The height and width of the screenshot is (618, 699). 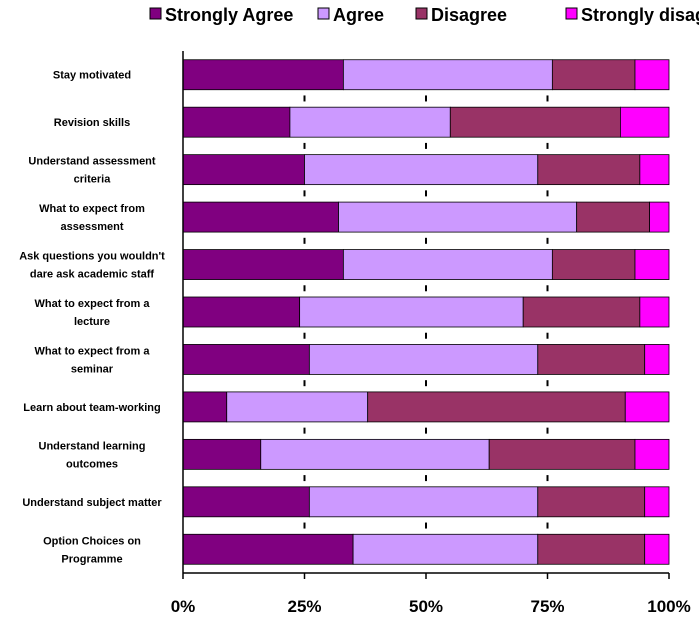 I want to click on bar-disagree-option-choices-on-programme, so click(x=591, y=549).